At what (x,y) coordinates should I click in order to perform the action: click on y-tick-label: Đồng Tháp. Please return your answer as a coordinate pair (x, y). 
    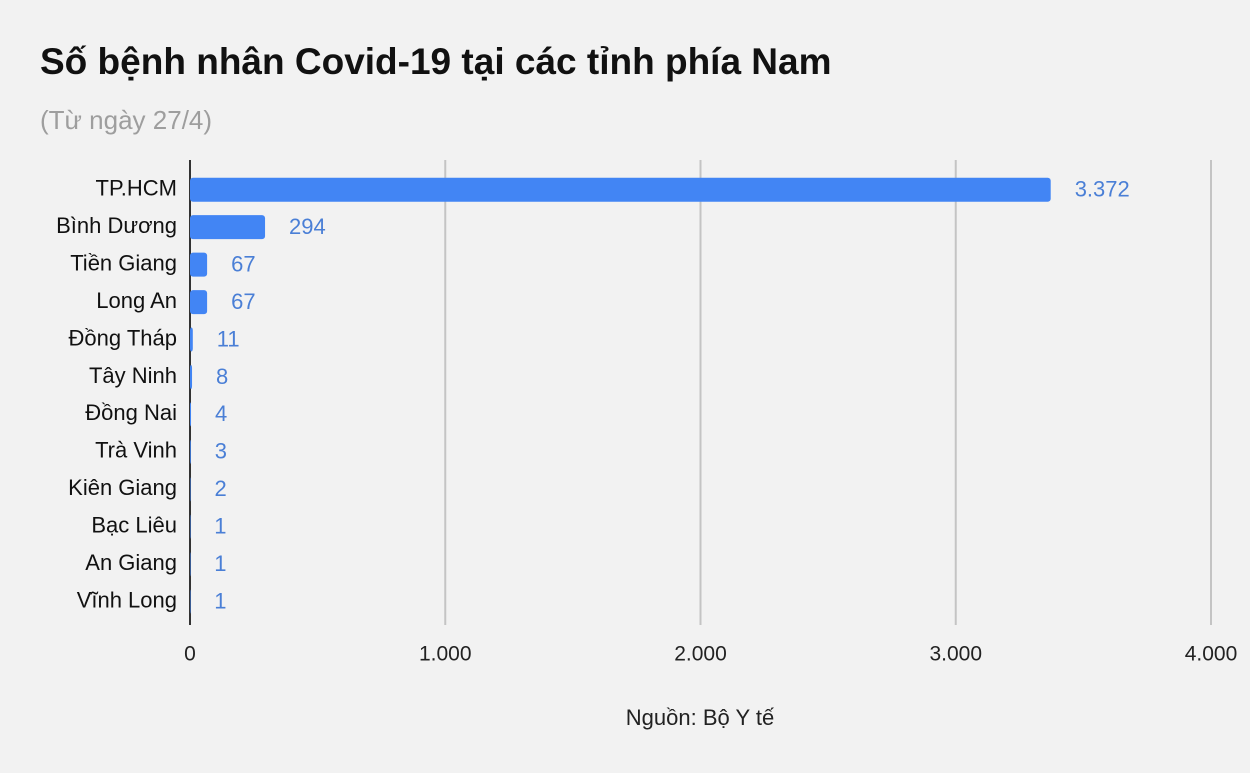
    Looking at the image, I should click on (123, 337).